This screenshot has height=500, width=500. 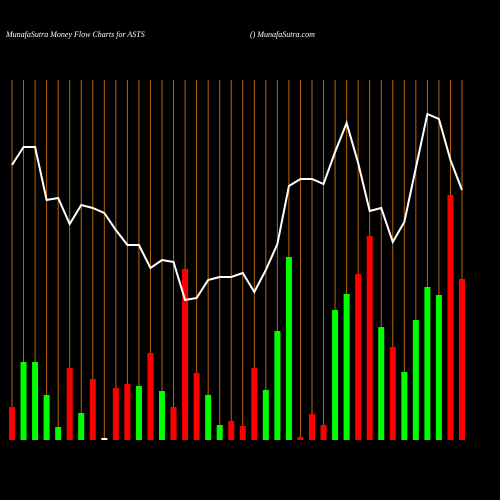 I want to click on chart-subtitle: () MunafaSutra.com, so click(x=282, y=34).